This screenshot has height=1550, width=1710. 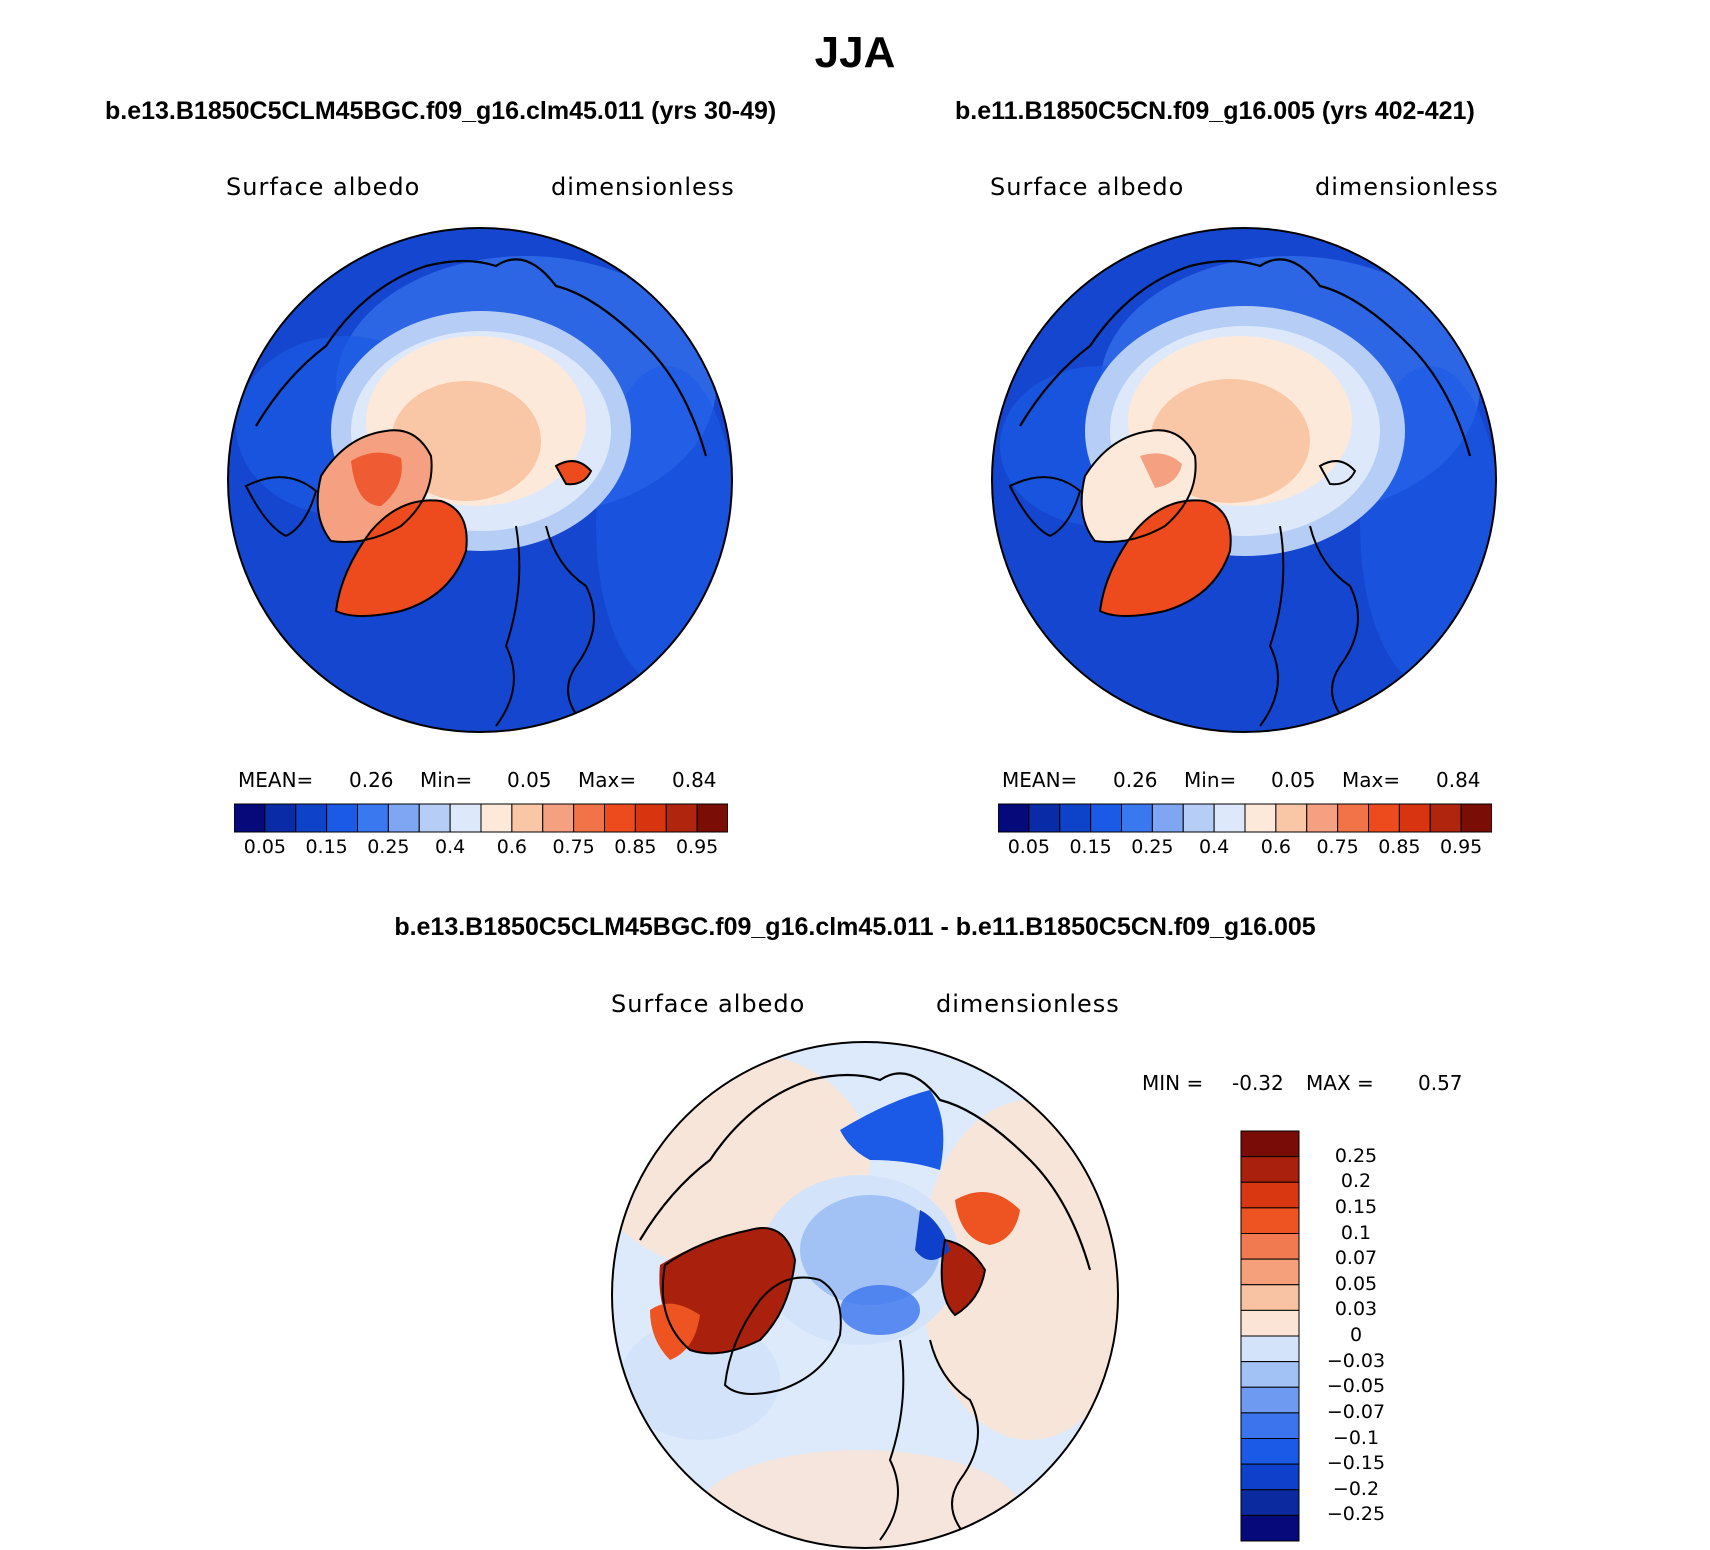 What do you see at coordinates (1356, 1232) in the screenshot?
I see `colorbar-tick-label: 0.1` at bounding box center [1356, 1232].